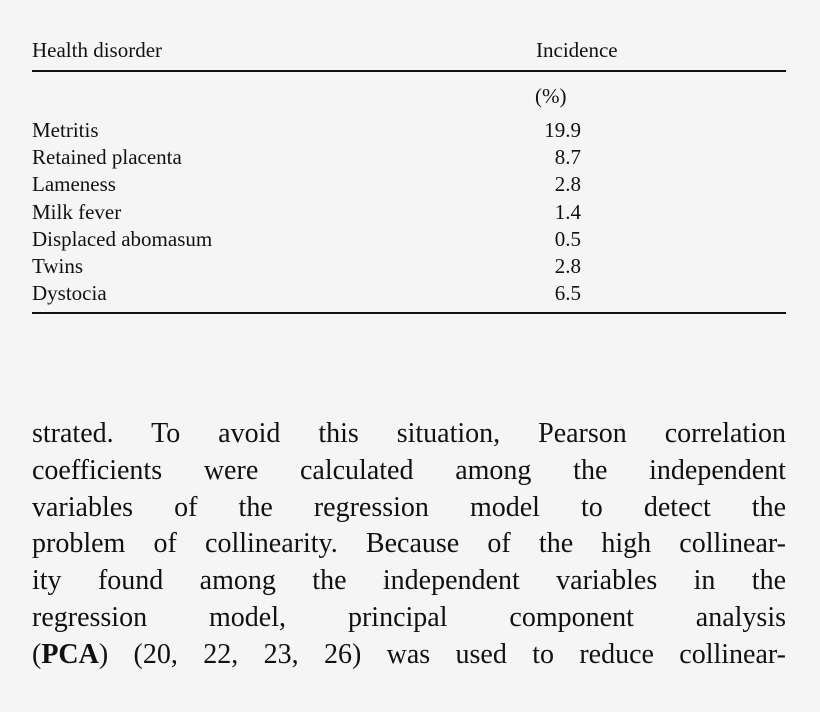  What do you see at coordinates (77, 211) in the screenshot?
I see `row-label: Milk fever` at bounding box center [77, 211].